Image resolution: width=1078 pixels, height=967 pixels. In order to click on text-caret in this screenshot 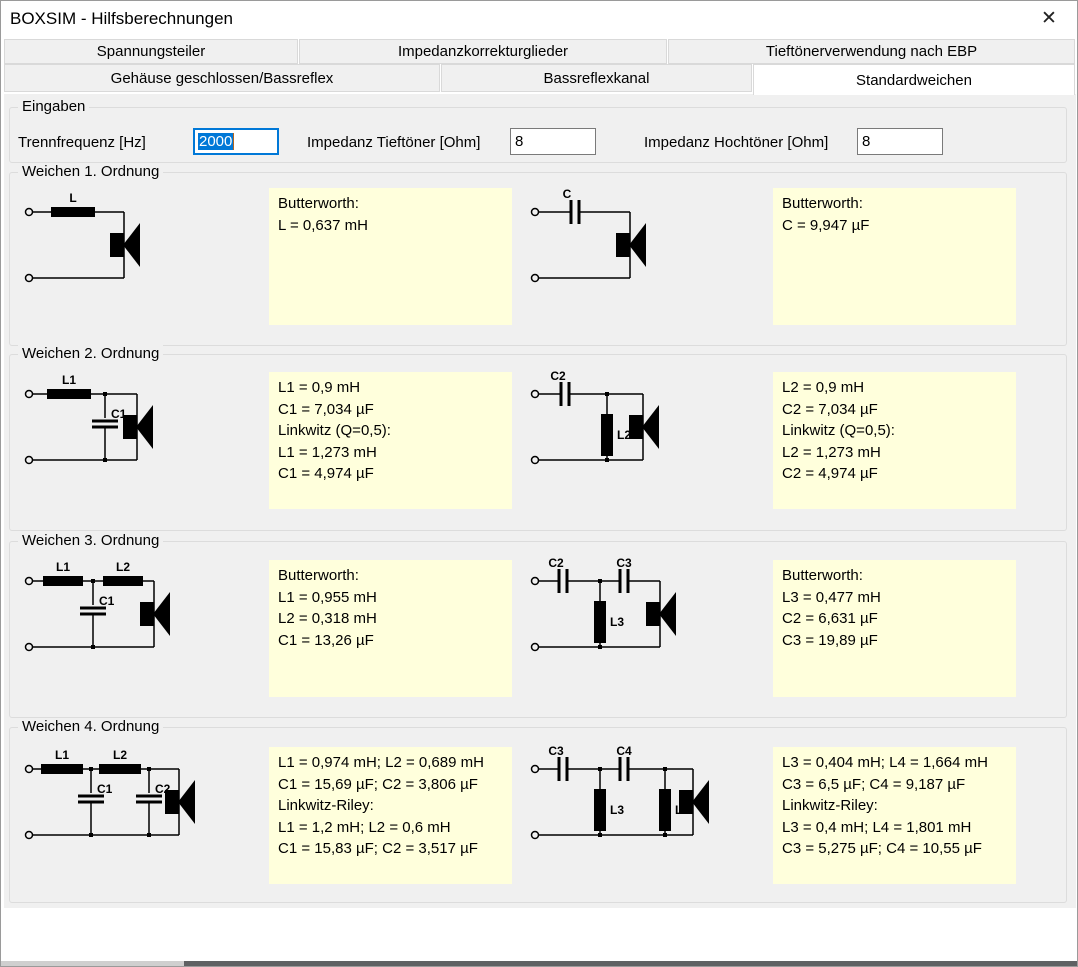, I will do `click(234, 141)`.